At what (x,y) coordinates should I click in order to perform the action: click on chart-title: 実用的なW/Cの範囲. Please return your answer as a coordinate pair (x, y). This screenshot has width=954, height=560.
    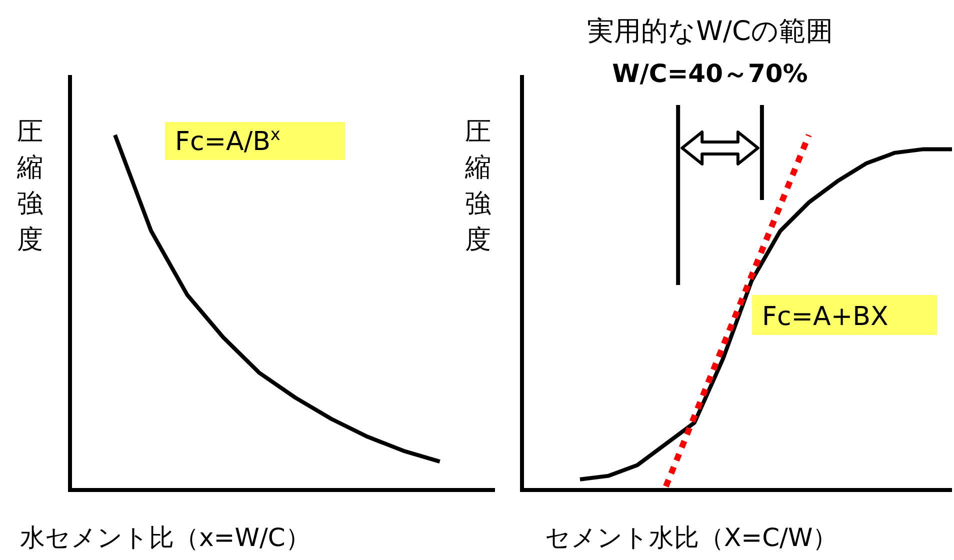
    Looking at the image, I should click on (710, 31).